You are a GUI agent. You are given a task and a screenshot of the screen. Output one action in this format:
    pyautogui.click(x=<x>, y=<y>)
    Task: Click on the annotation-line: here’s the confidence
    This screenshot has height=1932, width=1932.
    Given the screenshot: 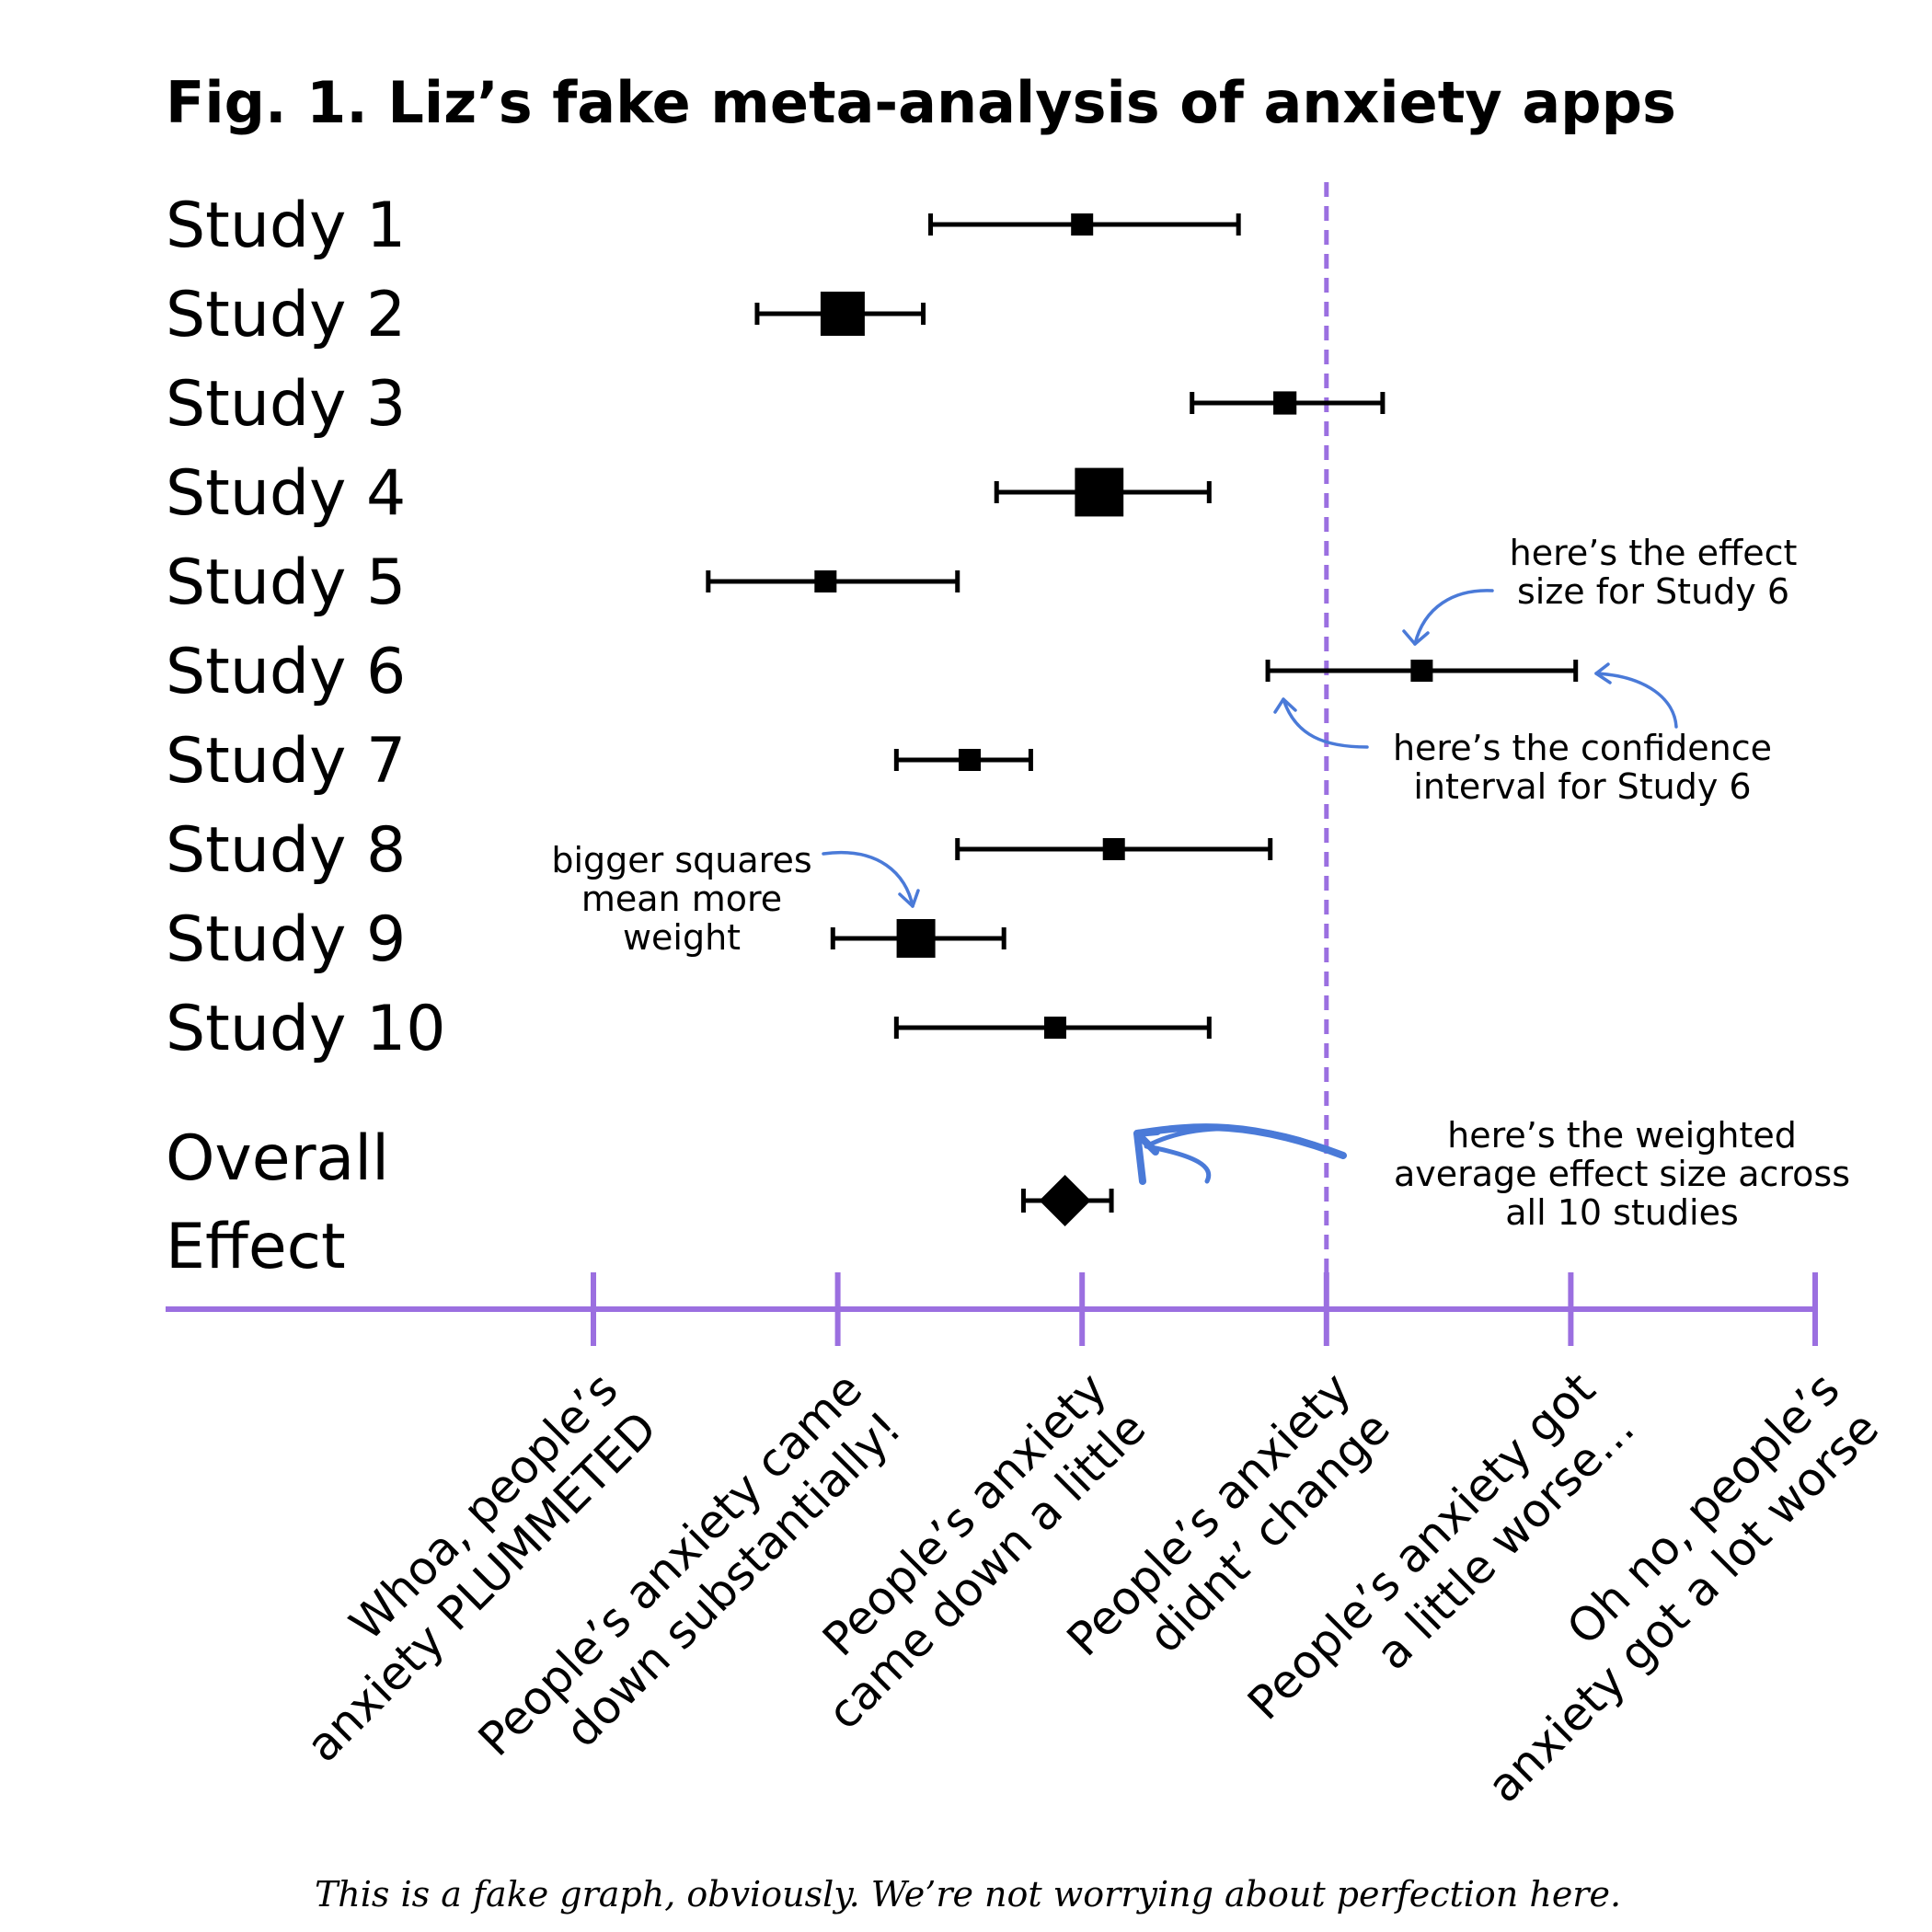 What is the action you would take?
    pyautogui.click(x=1582, y=748)
    